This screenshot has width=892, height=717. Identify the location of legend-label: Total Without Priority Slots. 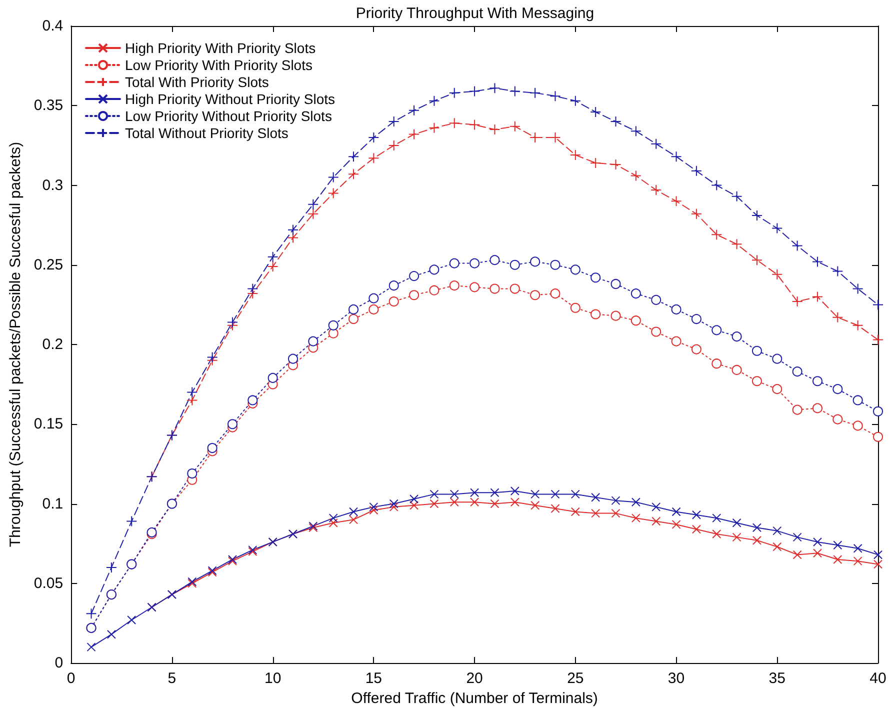
(206, 133).